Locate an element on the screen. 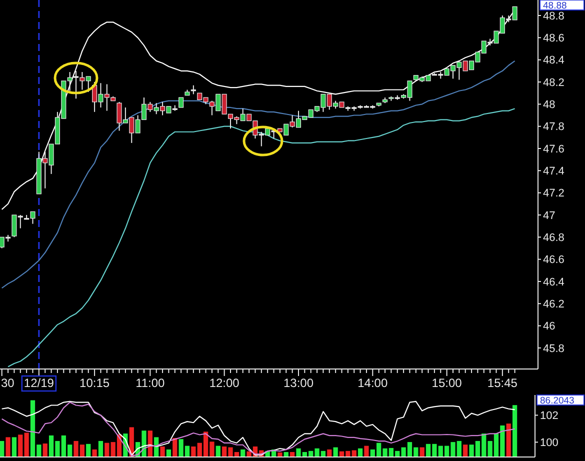 Image resolution: width=585 pixels, height=461 pixels. y-tick-label: 47.2 is located at coordinates (553, 194).